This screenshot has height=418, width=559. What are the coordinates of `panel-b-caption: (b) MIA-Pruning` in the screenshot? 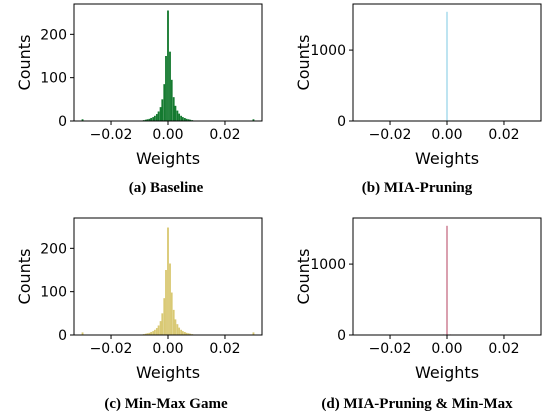 It's located at (417, 188).